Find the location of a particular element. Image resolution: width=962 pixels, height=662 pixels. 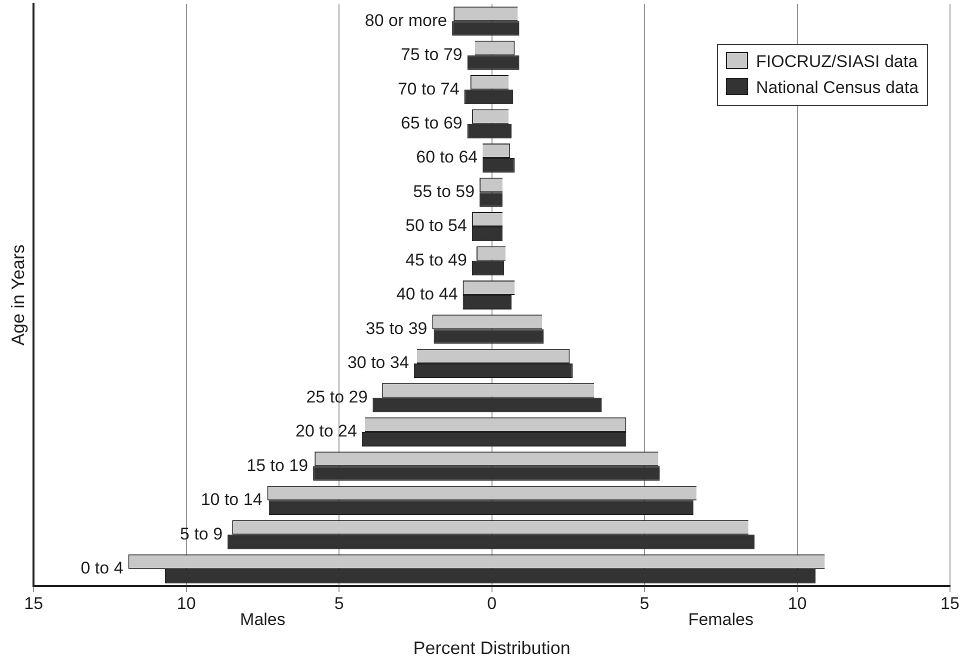

y-tick-label: 15 to 19 is located at coordinates (277, 465).